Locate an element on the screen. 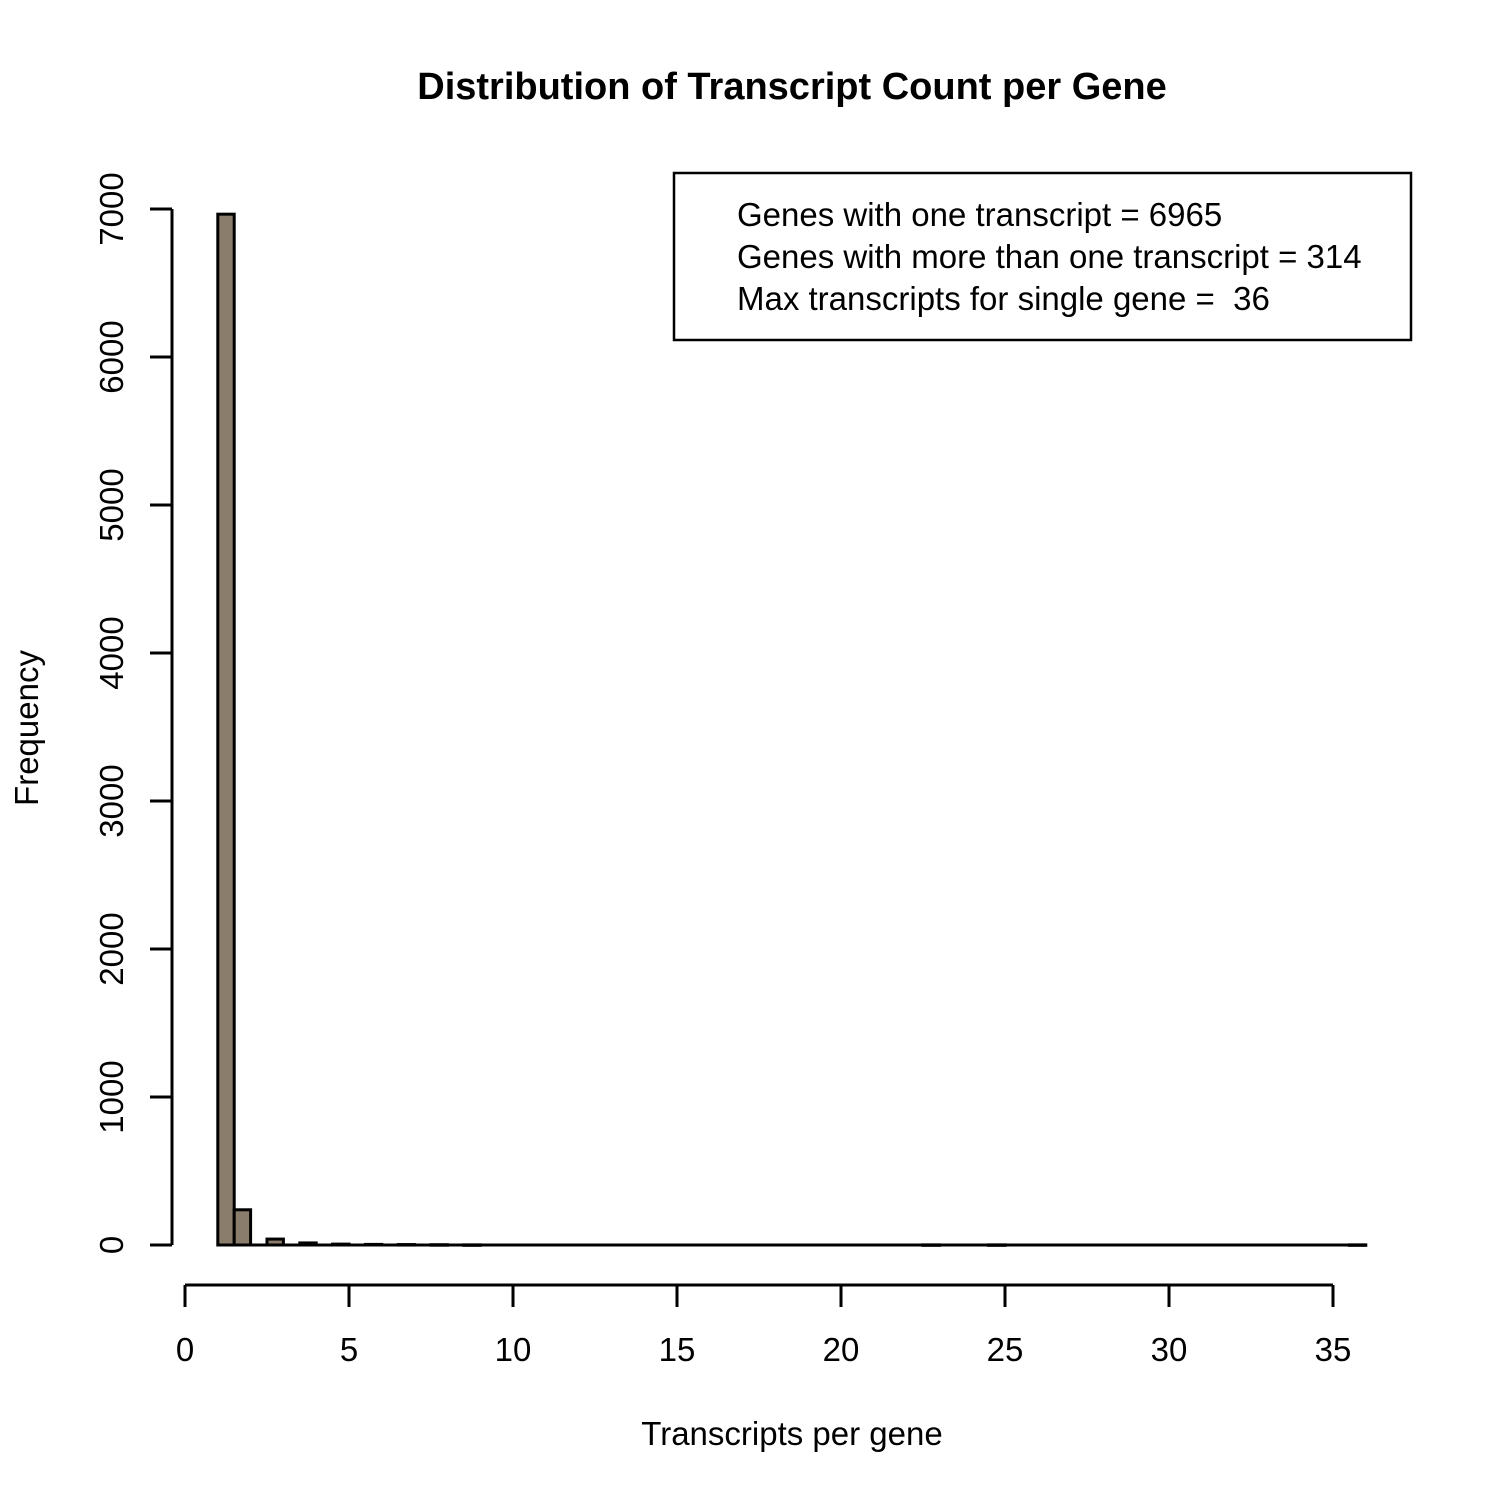  x-axis: 0 5 10 15 20 25 30 35 is located at coordinates (764, 1325).